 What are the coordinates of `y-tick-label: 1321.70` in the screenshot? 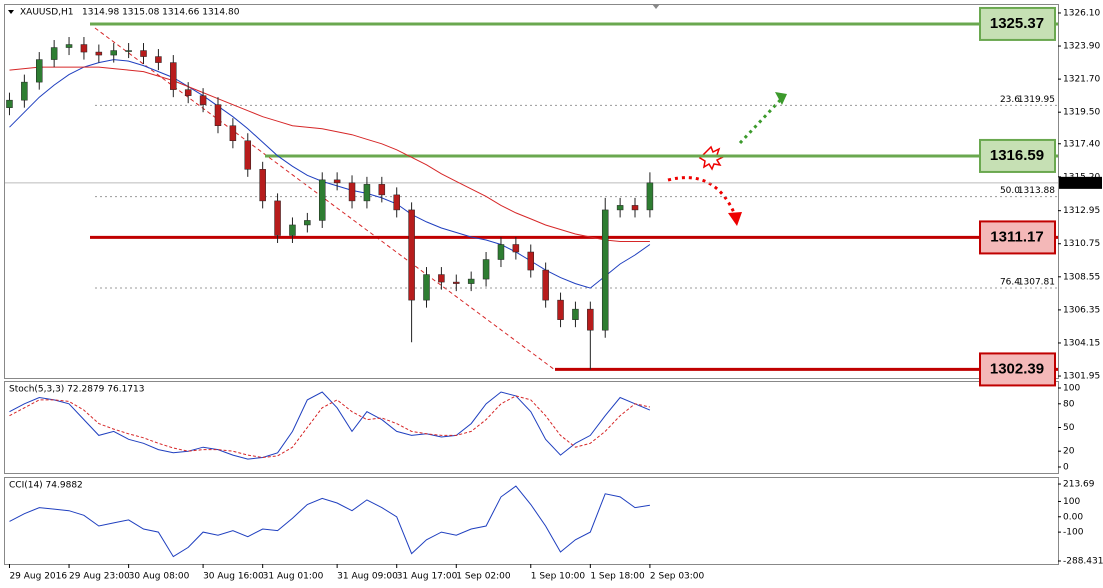 It's located at (1081, 80).